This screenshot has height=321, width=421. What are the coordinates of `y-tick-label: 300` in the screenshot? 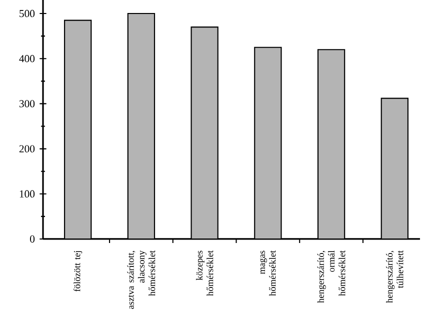 It's located at (27, 104).